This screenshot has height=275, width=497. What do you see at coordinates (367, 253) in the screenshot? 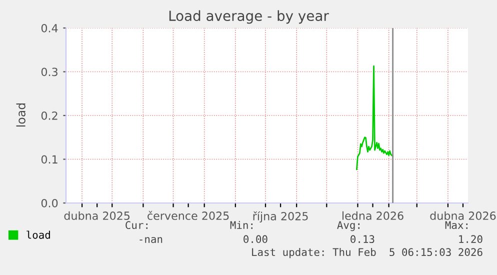
I see `text: Last update: Thu Feb 5 06:15:03 2026` at bounding box center [367, 253].